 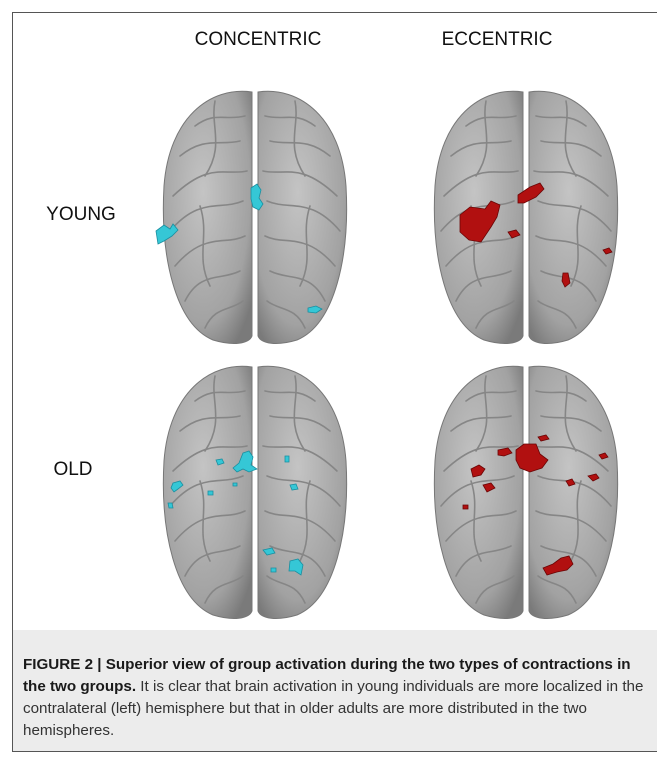 I want to click on activation-eccentric, so click(x=536, y=379).